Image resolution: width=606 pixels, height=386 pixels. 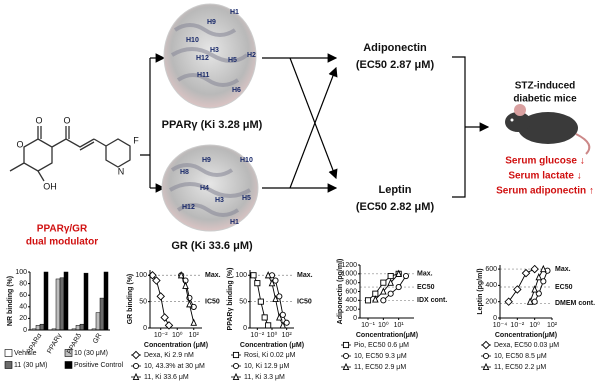 I want to click on y-tick-label: 20, so click(x=23, y=318).